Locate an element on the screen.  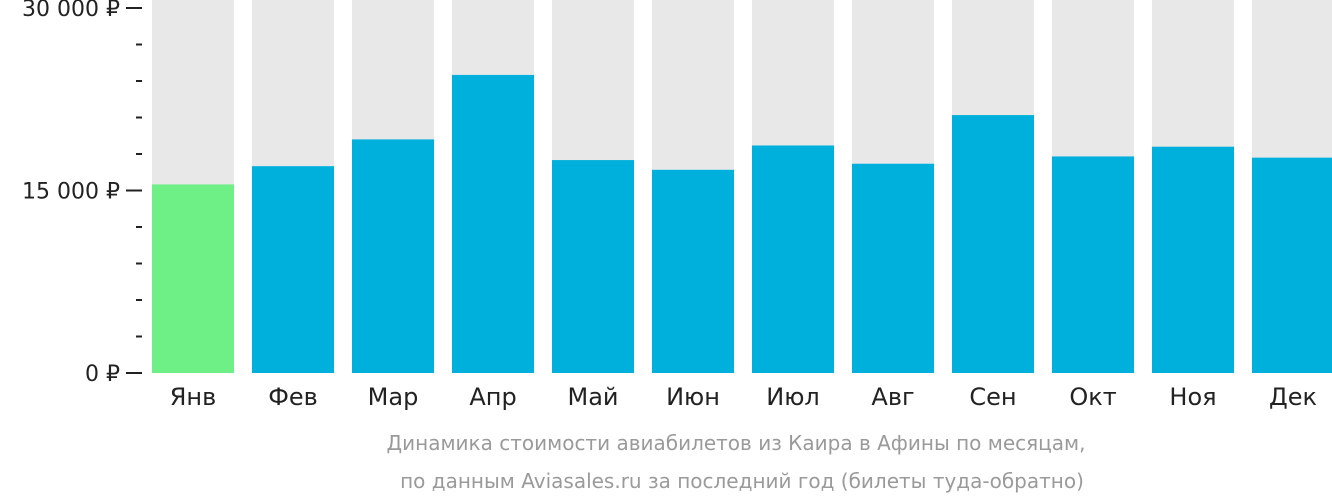
ytick-label: 0 ₽ is located at coordinates (102, 374).